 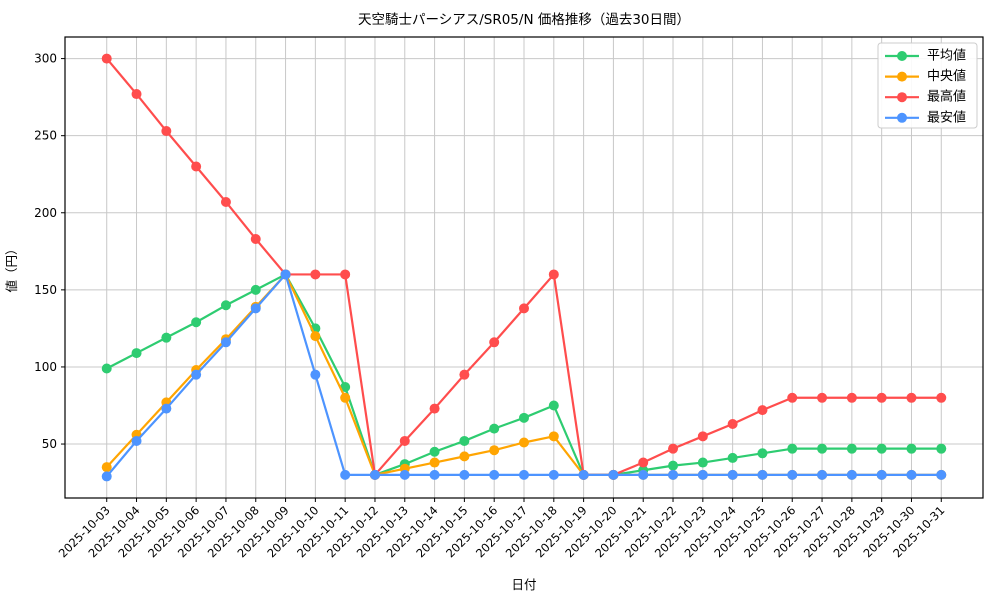 What do you see at coordinates (45, 290) in the screenshot?
I see `y-tick-label: 150` at bounding box center [45, 290].